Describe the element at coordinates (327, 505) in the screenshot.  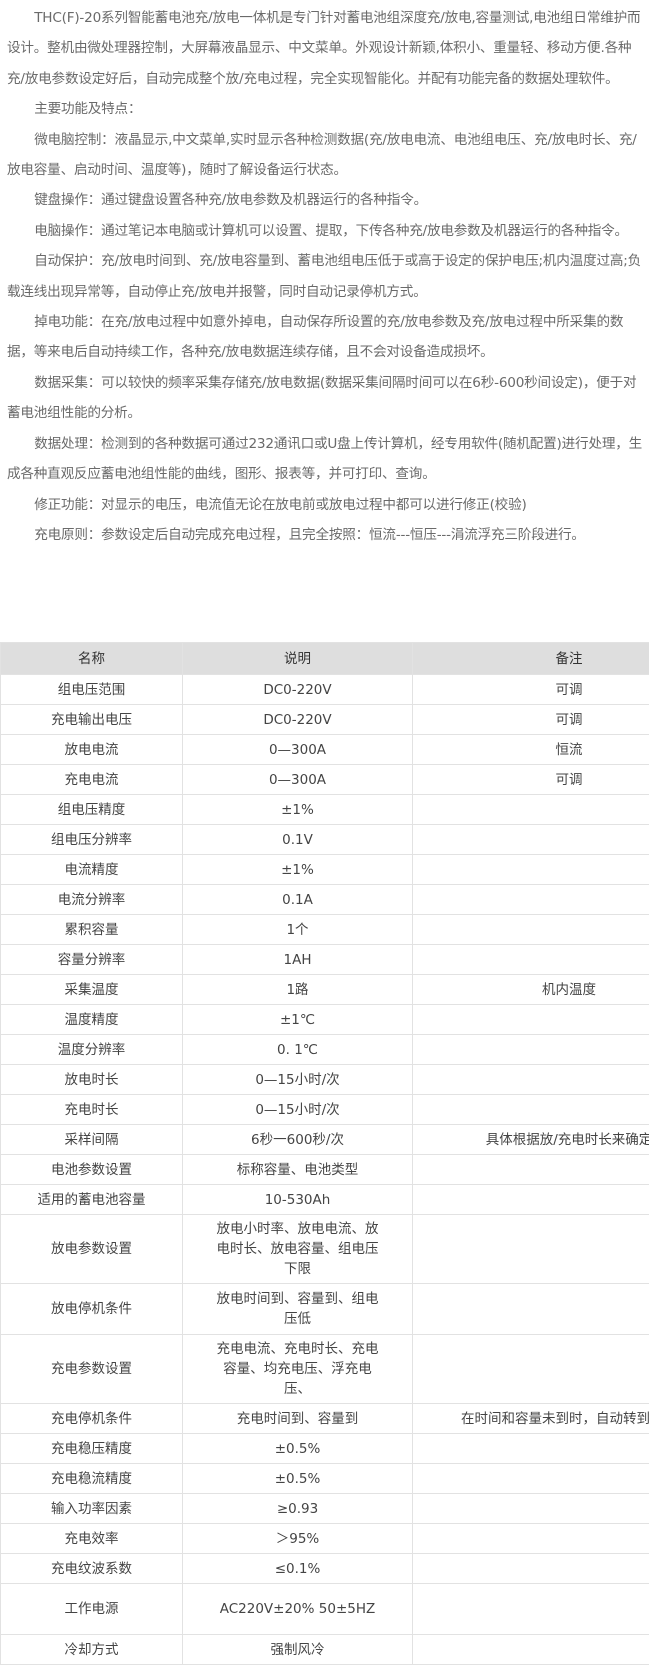
I see `paragraph: 修正功能：对显示的电压，电流值无论在放电前或放电过程中都可以进行修正(校验)` at that location.